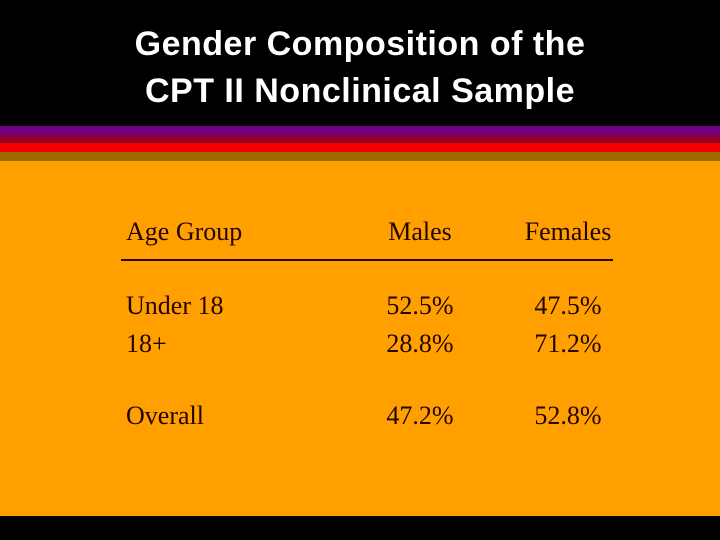 This screenshot has width=720, height=540. Describe the element at coordinates (360, 156) in the screenshot. I see `divider-stripe-olive` at that location.